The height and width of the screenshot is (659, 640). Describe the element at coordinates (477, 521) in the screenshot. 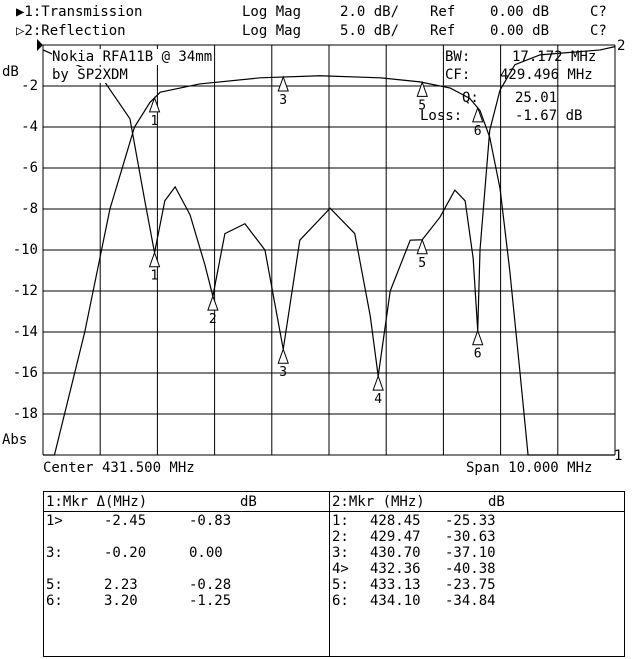

I see `table-row: 1: 428.45 -25.33` at that location.